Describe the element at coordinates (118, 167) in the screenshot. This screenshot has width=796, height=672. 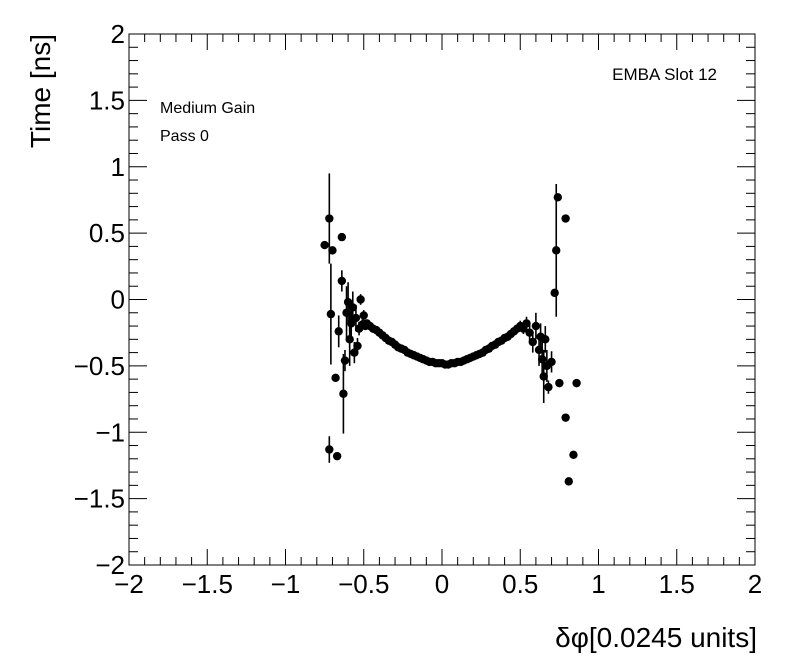
I see `y-tick-label: 1` at that location.